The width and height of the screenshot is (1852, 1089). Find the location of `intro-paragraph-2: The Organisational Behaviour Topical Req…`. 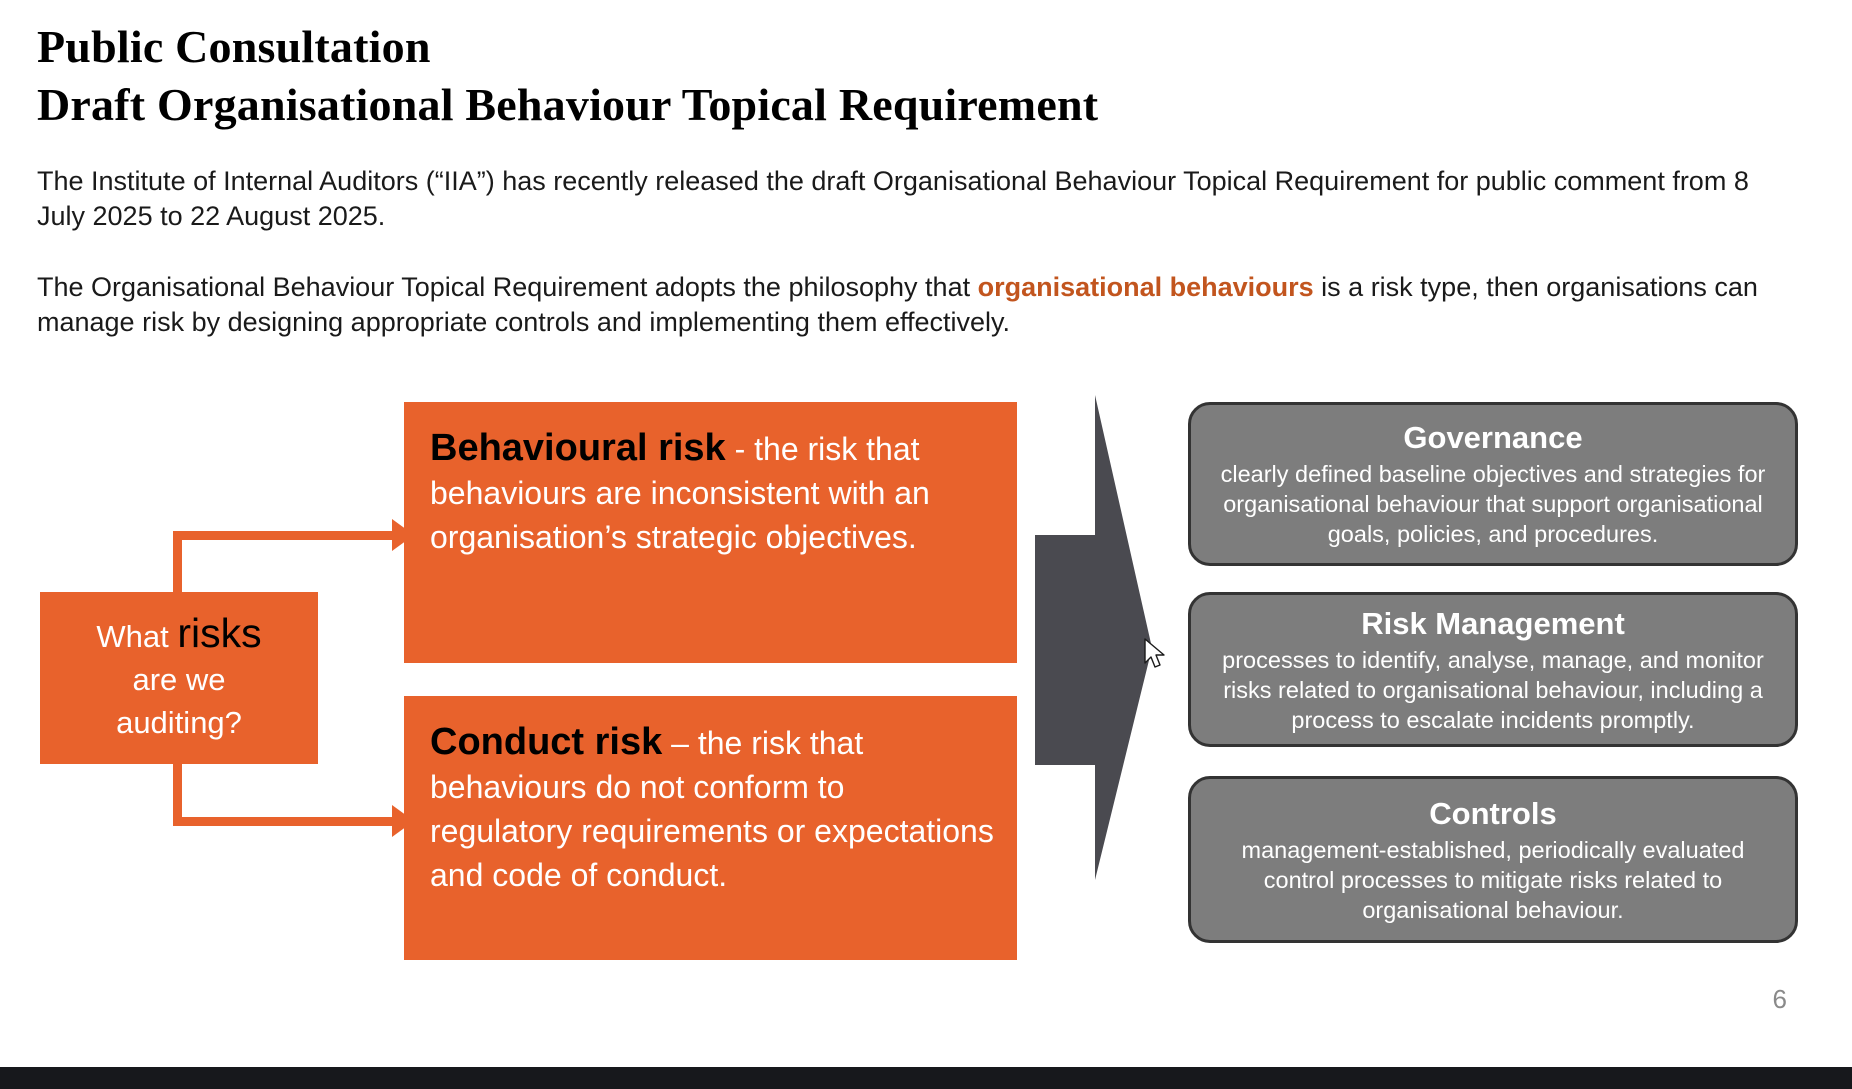

intro-paragraph-2: The Organisational Behaviour Topical Req… is located at coordinates (922, 305).